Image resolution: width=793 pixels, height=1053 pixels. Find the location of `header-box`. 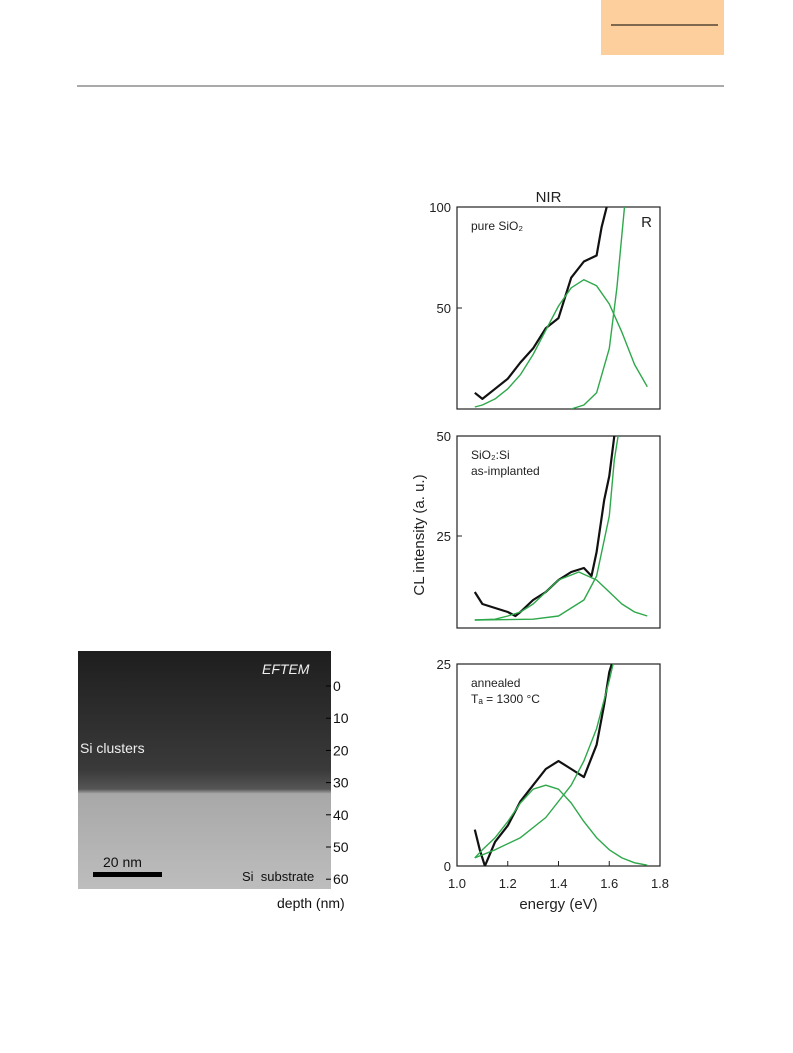

header-box is located at coordinates (662, 27).